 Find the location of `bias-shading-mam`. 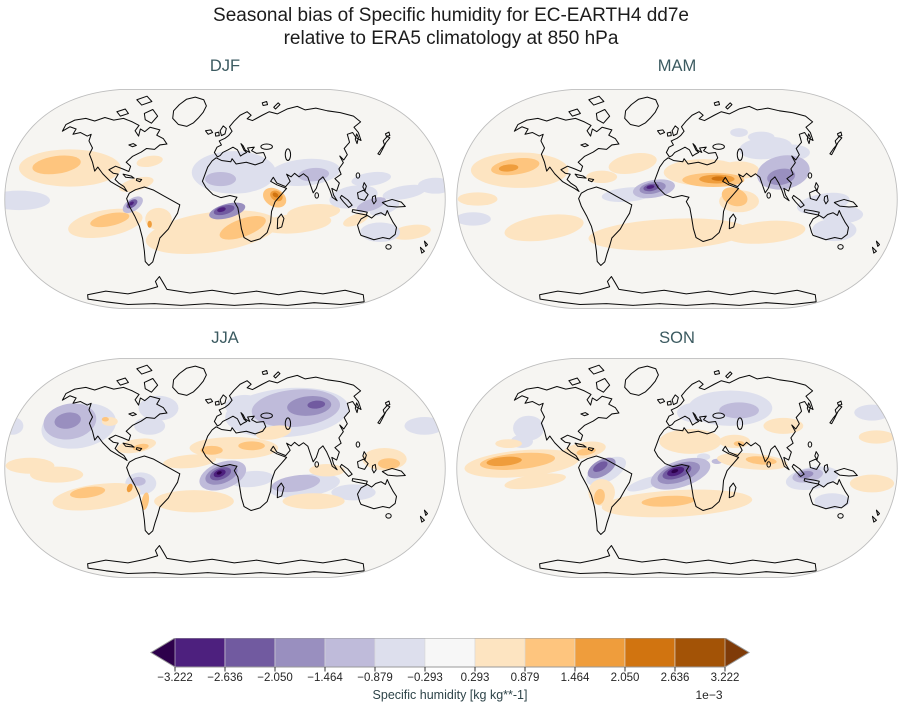

bias-shading-mam is located at coordinates (668, 200).